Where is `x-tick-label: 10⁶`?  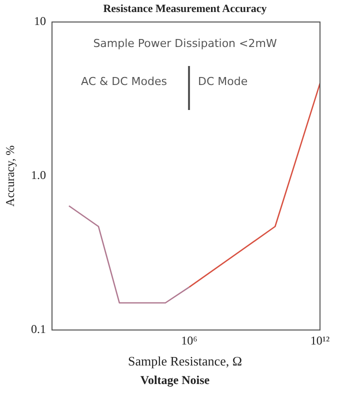 x-tick-label: 10⁶ is located at coordinates (189, 340).